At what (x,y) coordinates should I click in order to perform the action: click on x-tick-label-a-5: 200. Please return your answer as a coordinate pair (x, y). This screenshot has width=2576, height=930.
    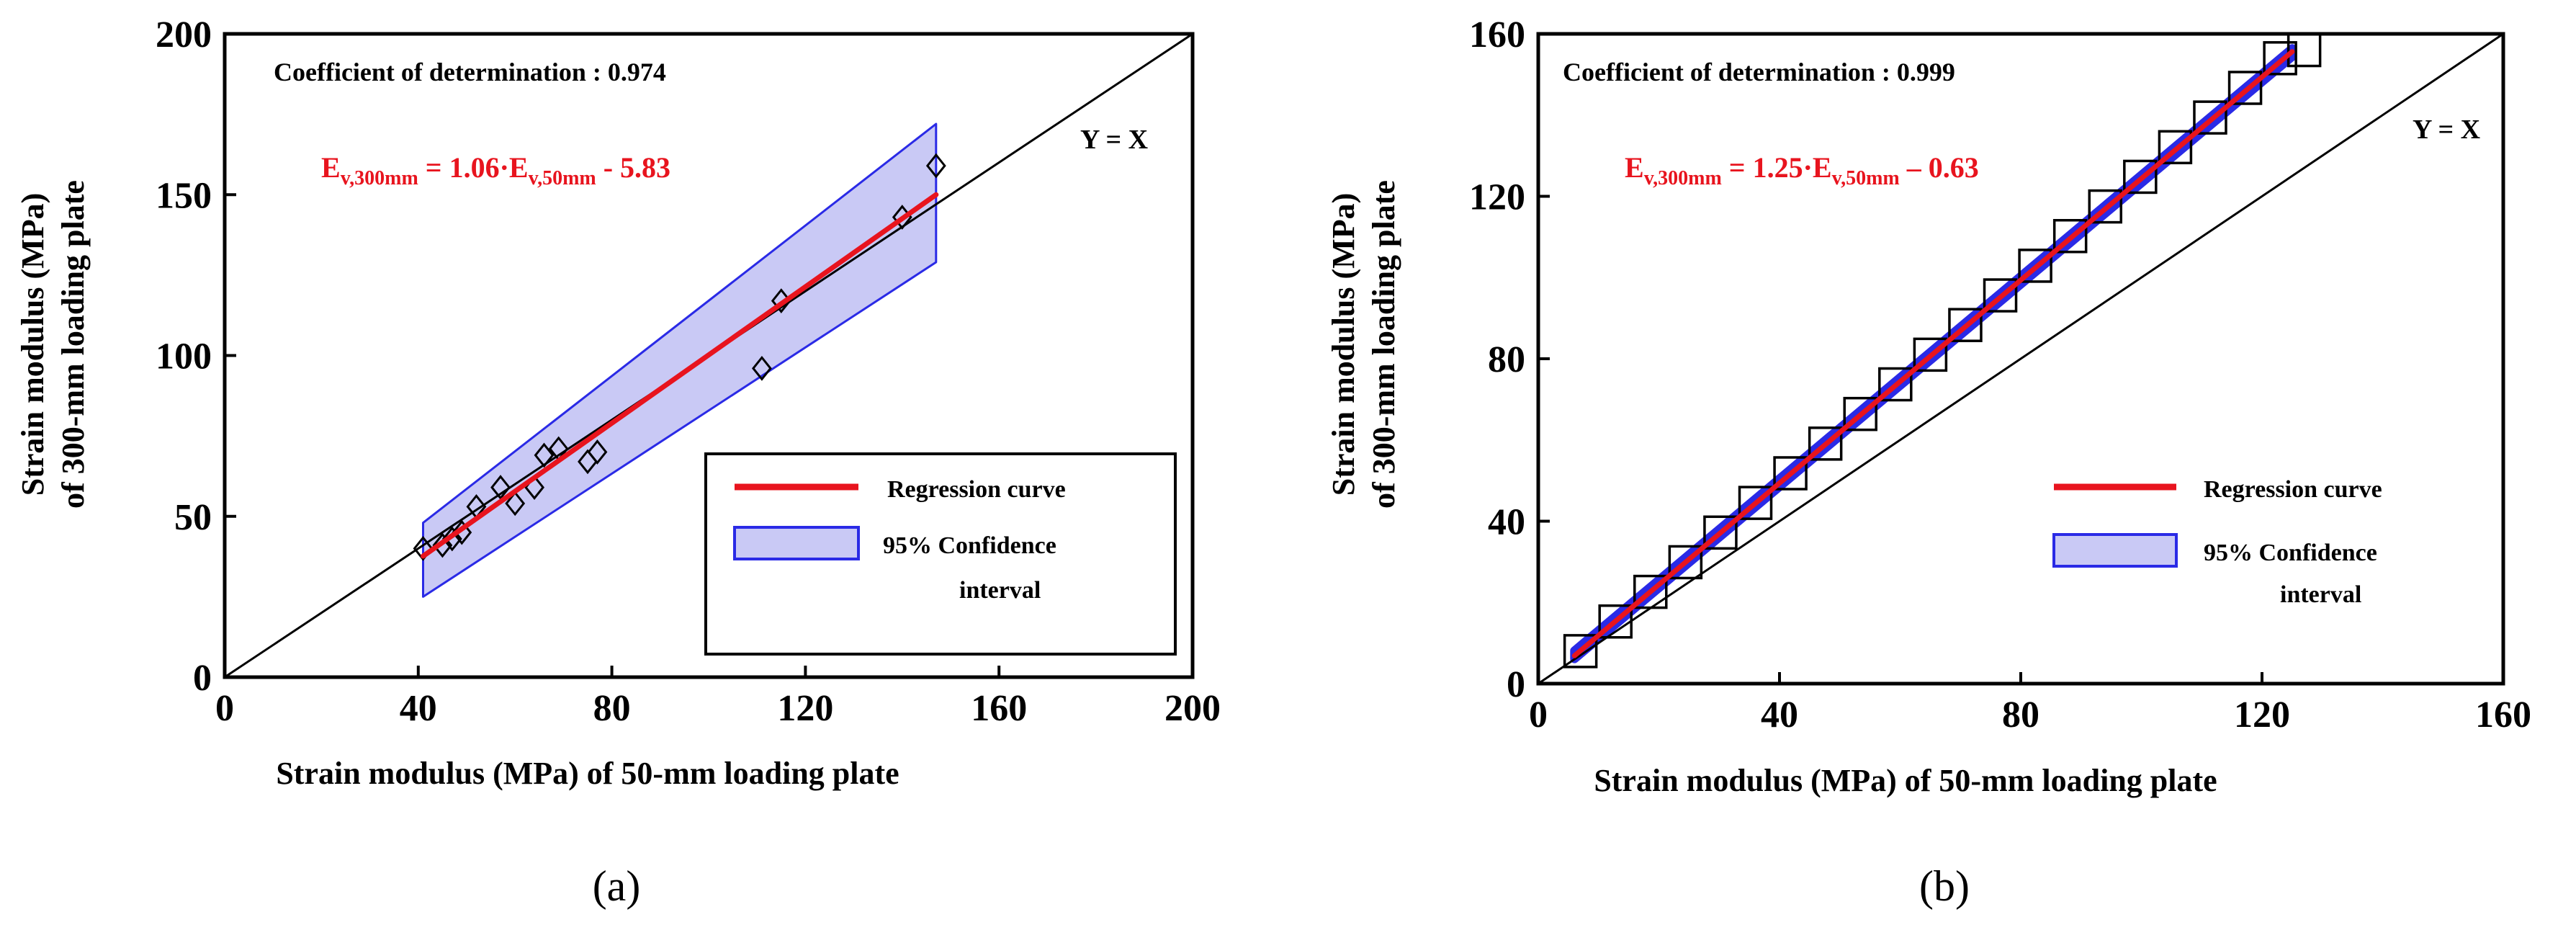
    Looking at the image, I should click on (1192, 708).